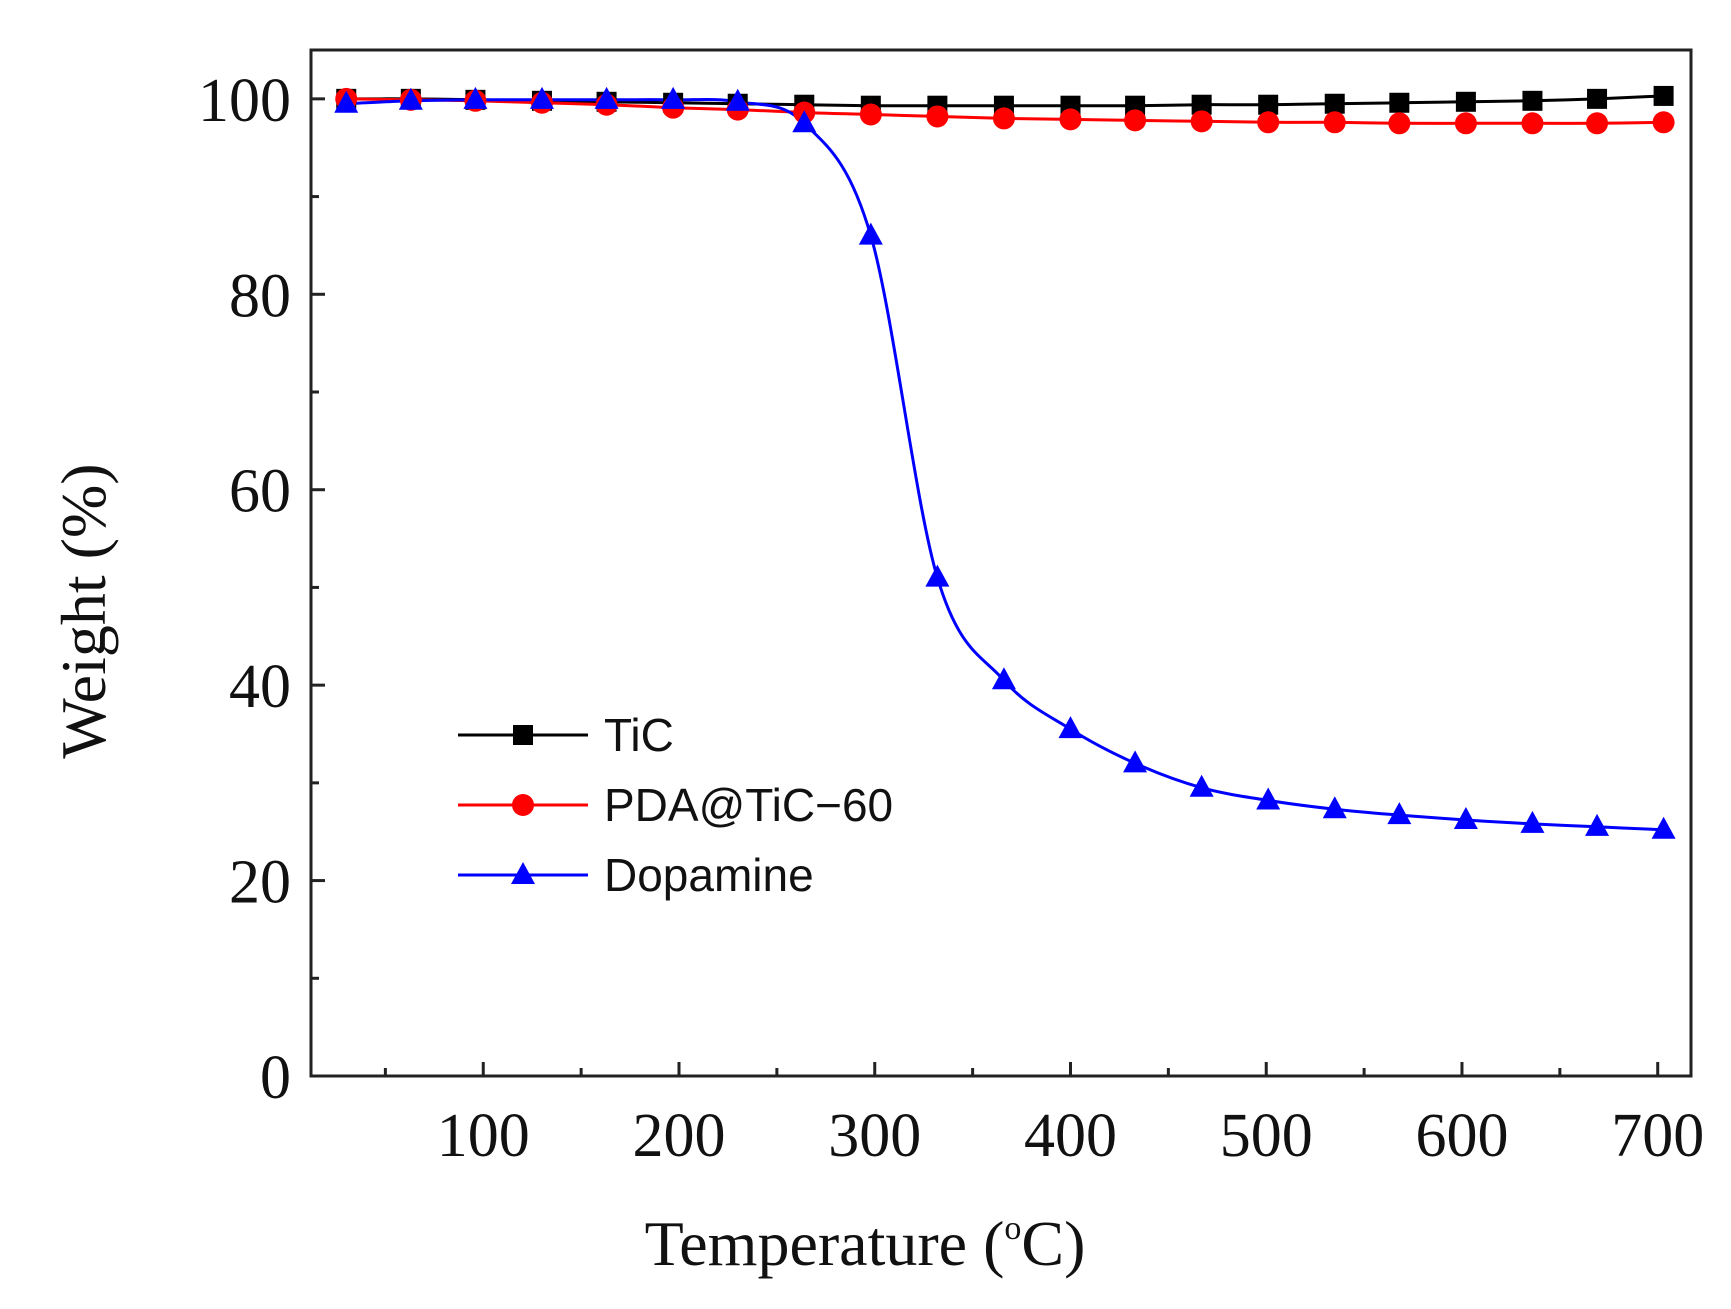 This screenshot has height=1309, width=1731. What do you see at coordinates (260, 296) in the screenshot?
I see `y-tick-label: 80` at bounding box center [260, 296].